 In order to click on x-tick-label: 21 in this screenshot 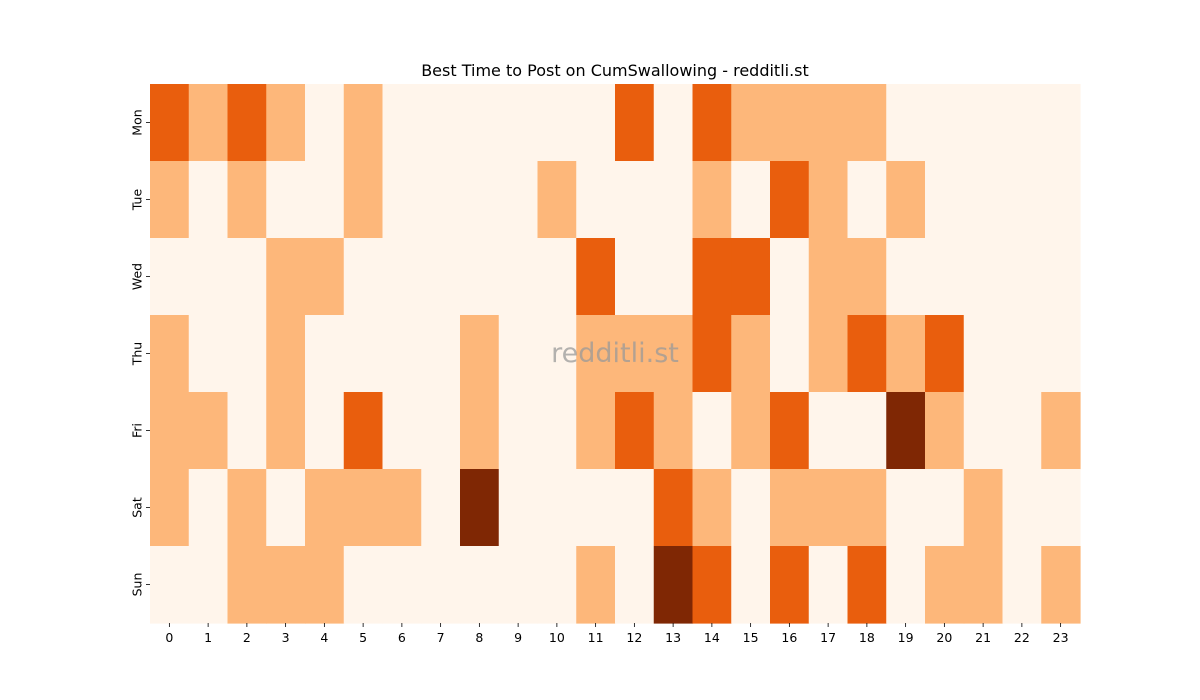, I will do `click(983, 637)`.